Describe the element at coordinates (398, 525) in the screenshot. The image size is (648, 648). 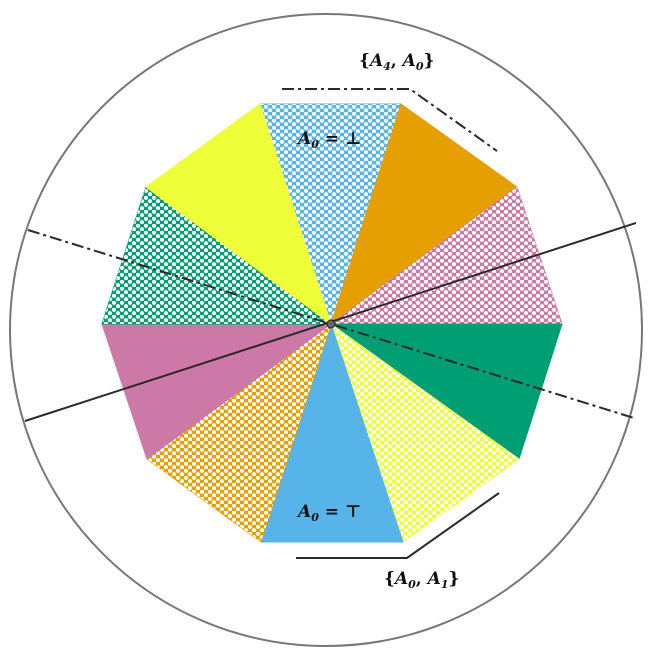
I see `bottom-bracket-line` at that location.